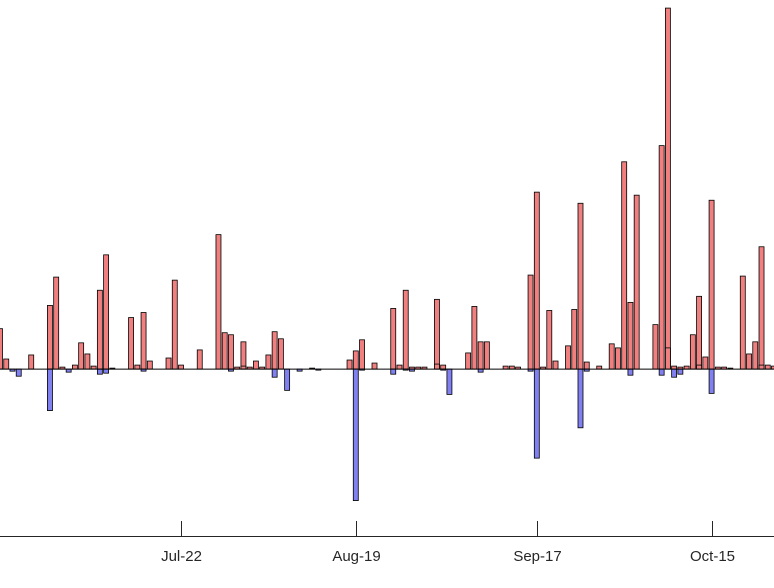 This screenshot has width=774, height=588. I want to click on x-tick-label: Aug-19, so click(356, 556).